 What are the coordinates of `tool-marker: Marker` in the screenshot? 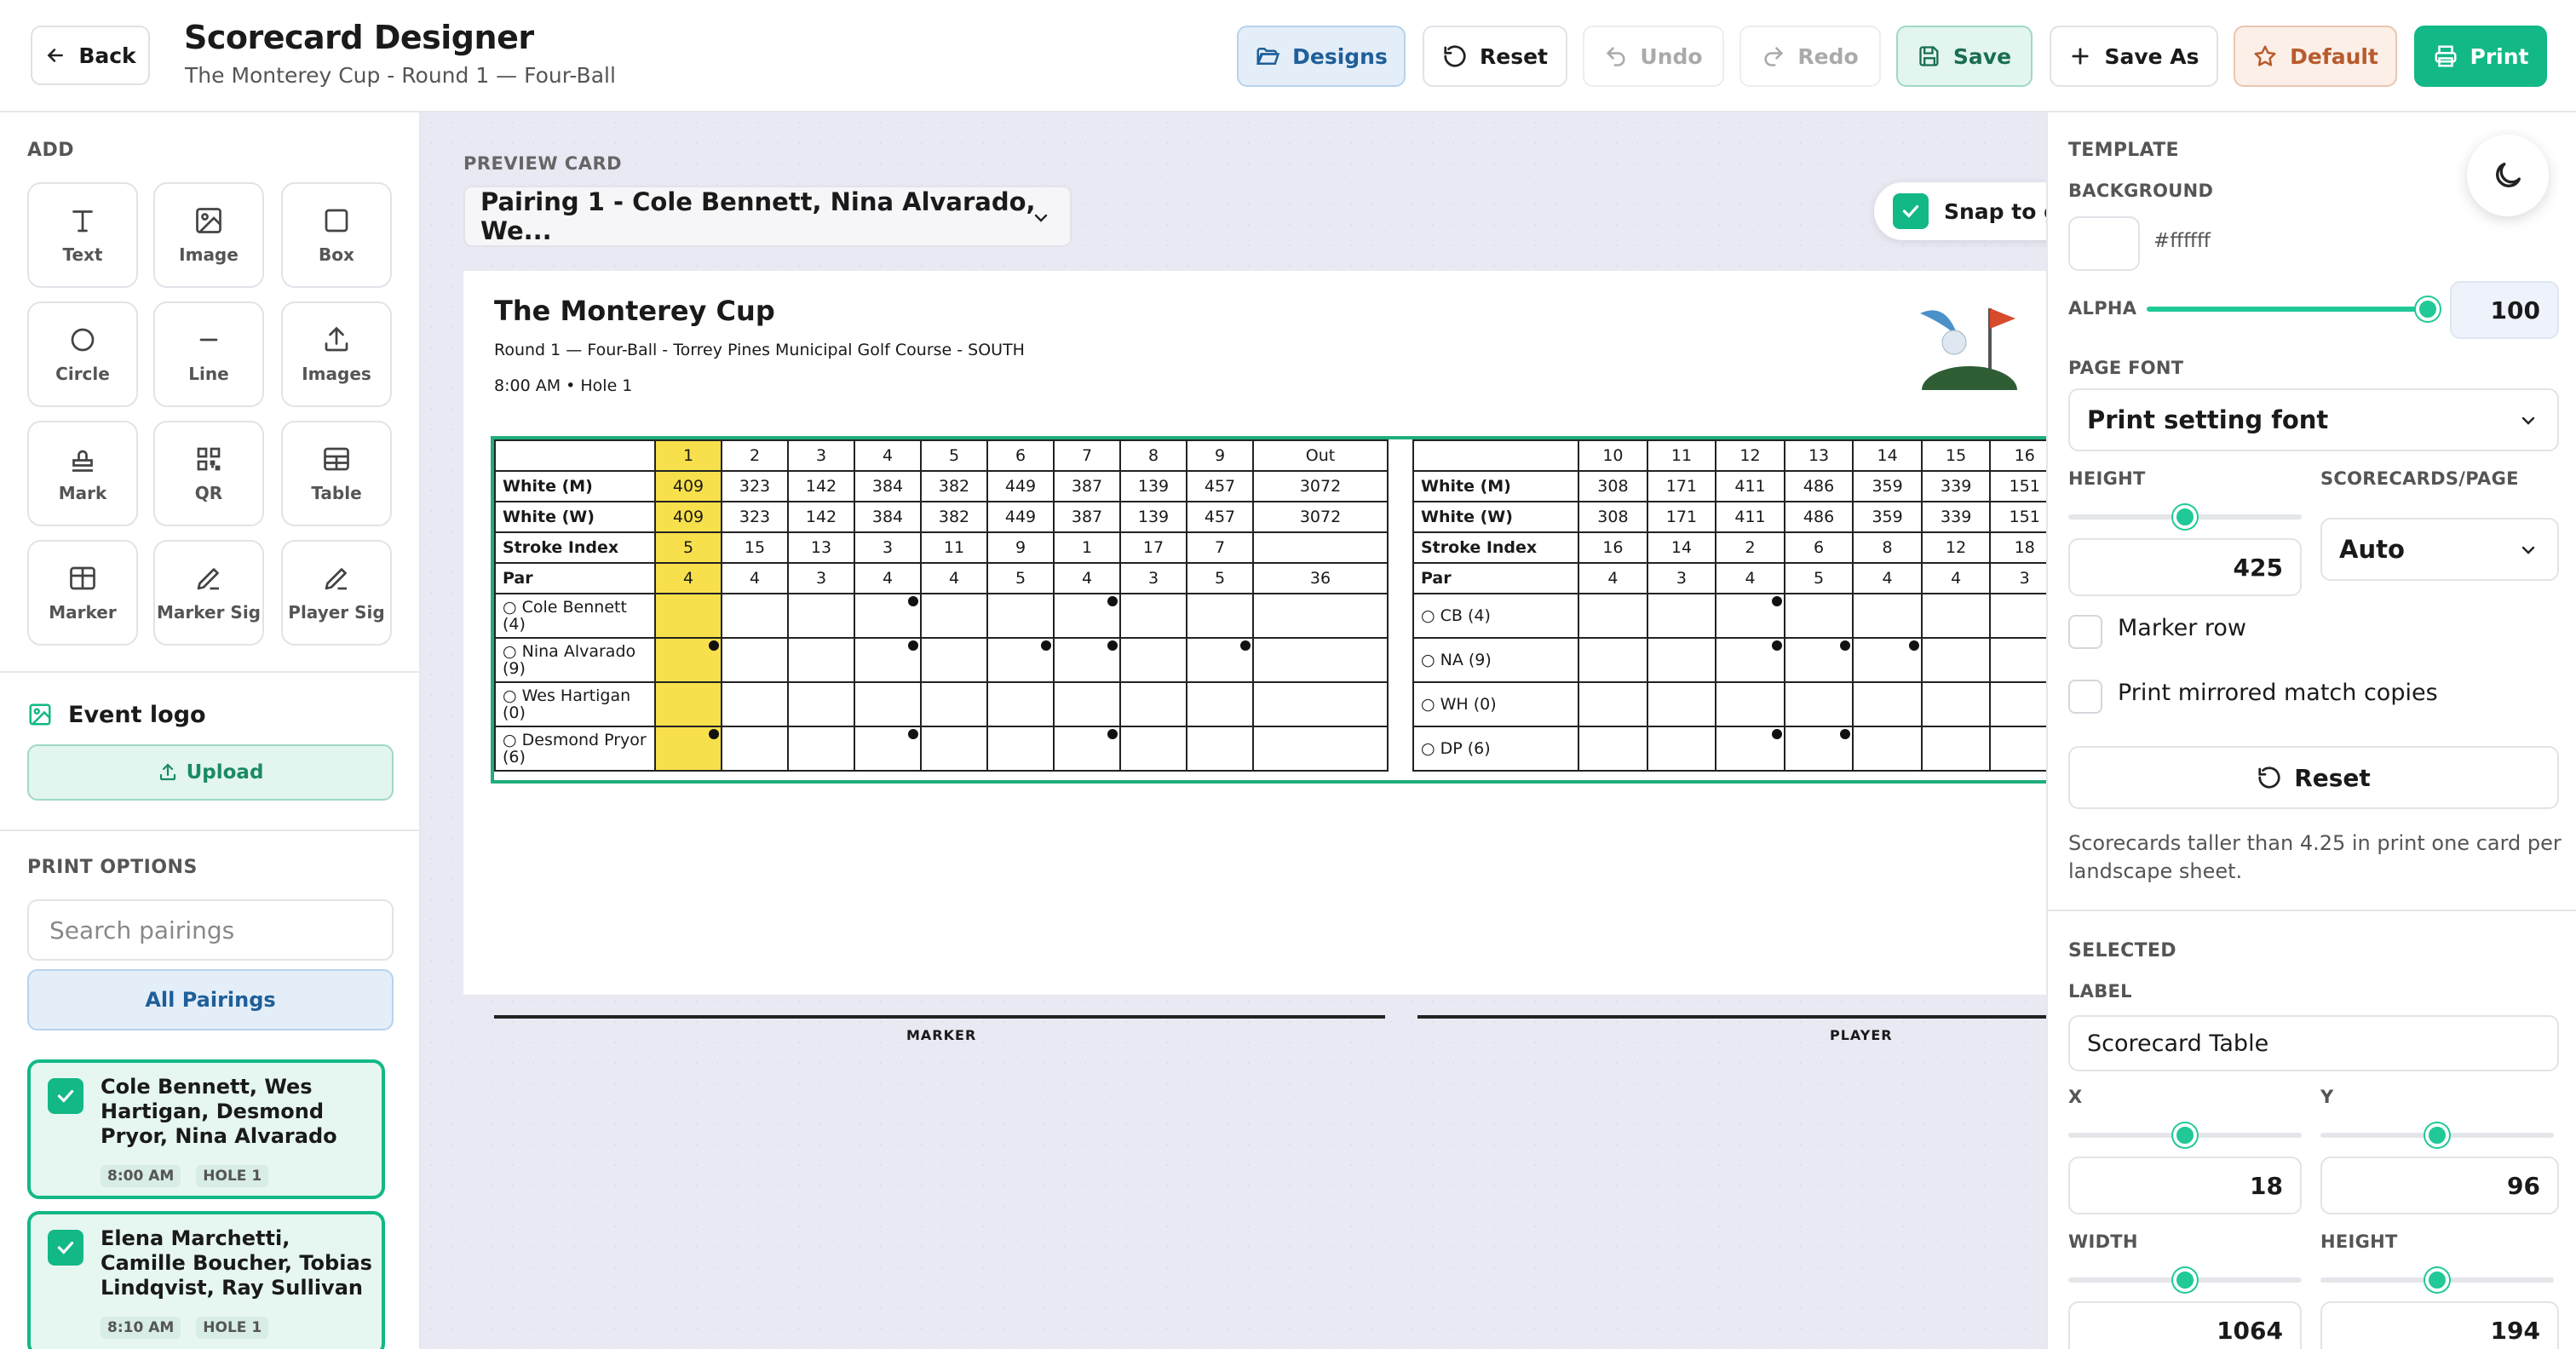 It's located at (83, 593).